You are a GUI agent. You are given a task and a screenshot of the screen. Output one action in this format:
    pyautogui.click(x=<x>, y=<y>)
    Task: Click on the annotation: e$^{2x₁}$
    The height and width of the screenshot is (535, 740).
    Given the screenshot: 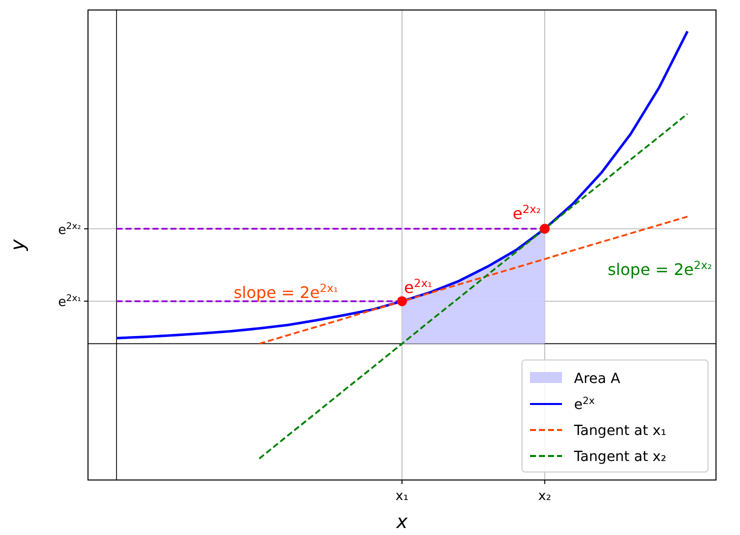 What is the action you would take?
    pyautogui.click(x=418, y=287)
    